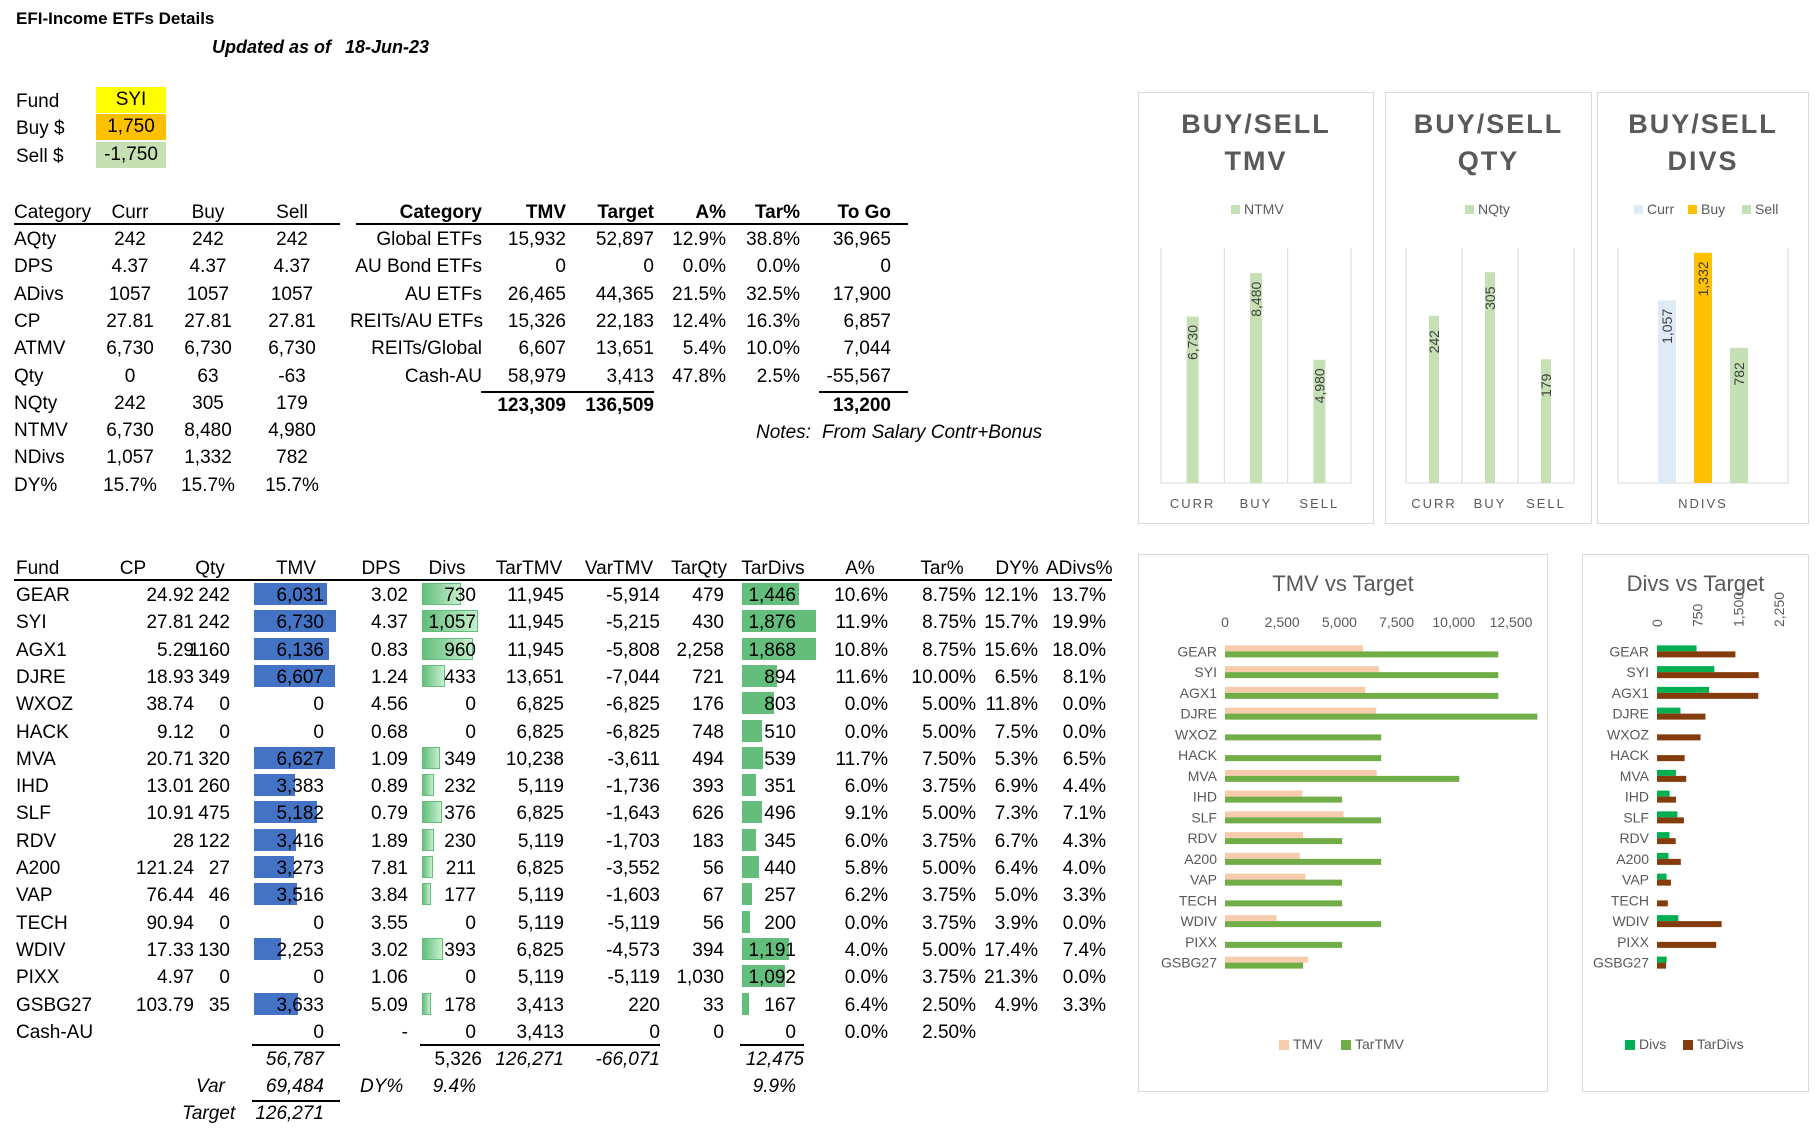 The height and width of the screenshot is (1128, 1819). I want to click on bar-sell-ndivs, so click(1739, 415).